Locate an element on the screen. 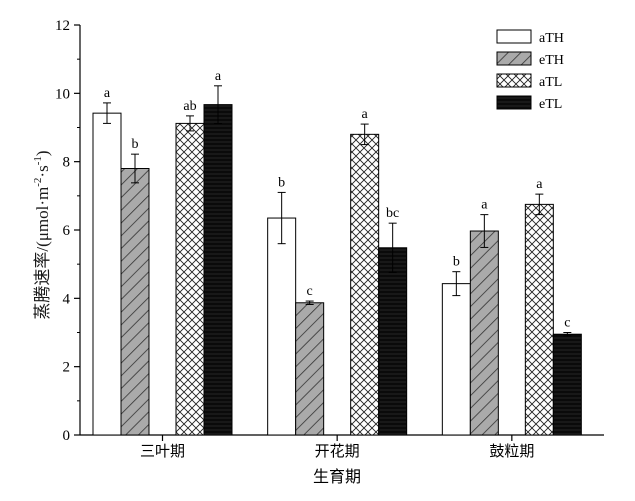 The height and width of the screenshot is (501, 635). significance-label: ab is located at coordinates (189, 106).